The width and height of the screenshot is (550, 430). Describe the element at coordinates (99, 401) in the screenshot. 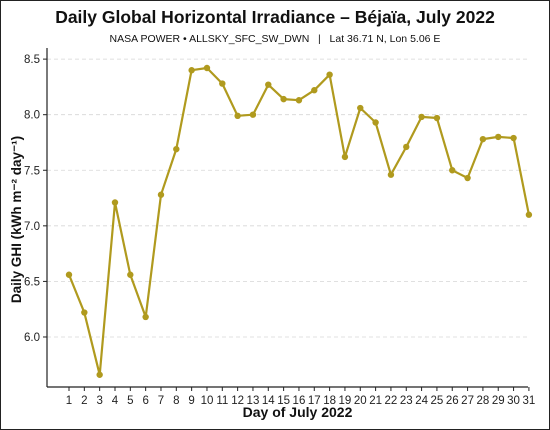

I see `x-tick-label: 3` at that location.